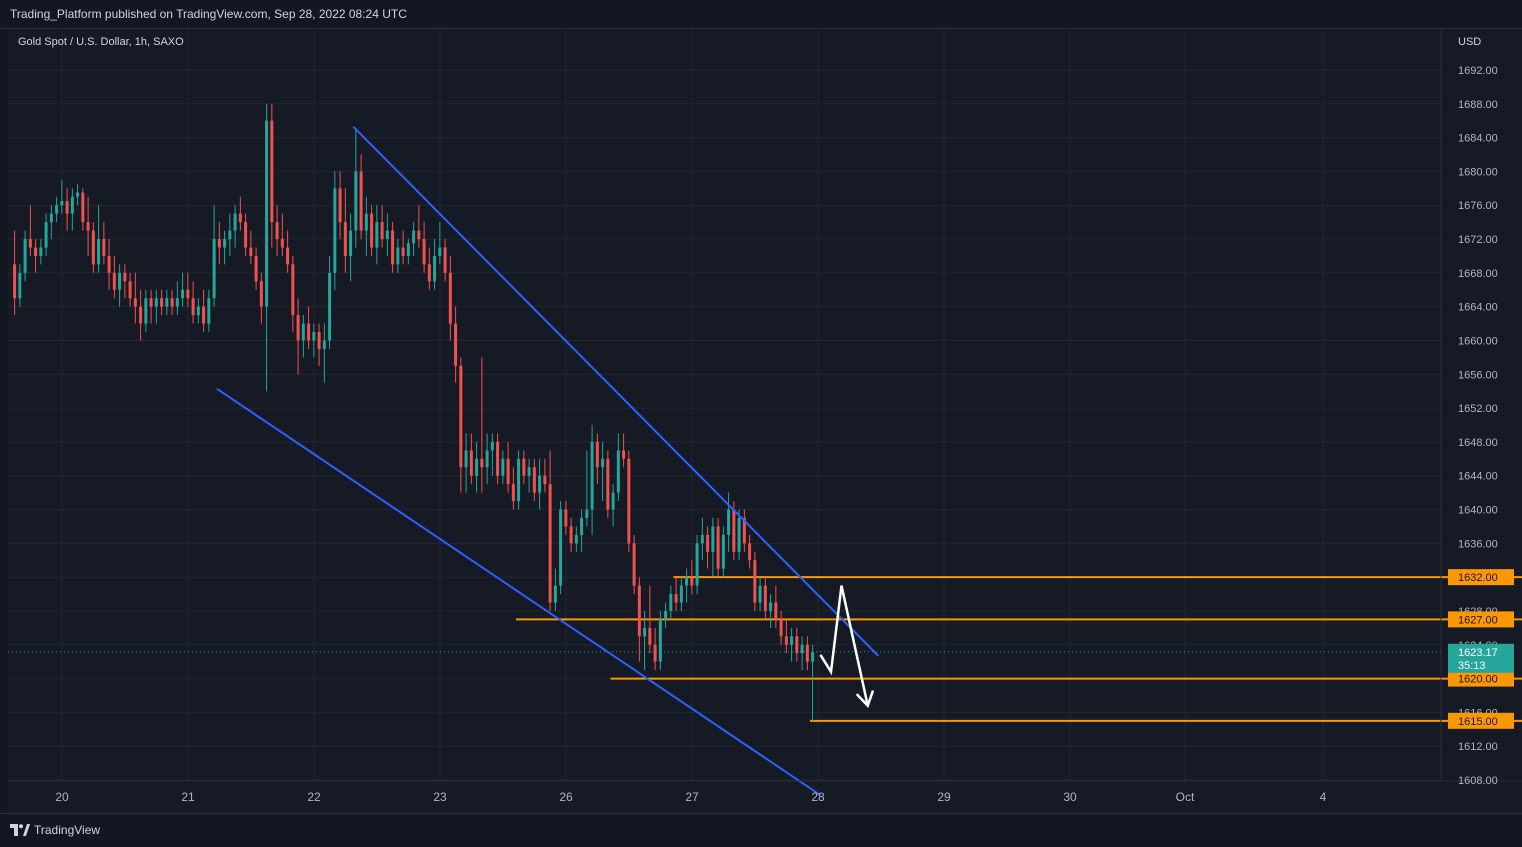 This screenshot has width=1522, height=847. What do you see at coordinates (844, 645) in the screenshot?
I see `projection-arrow` at bounding box center [844, 645].